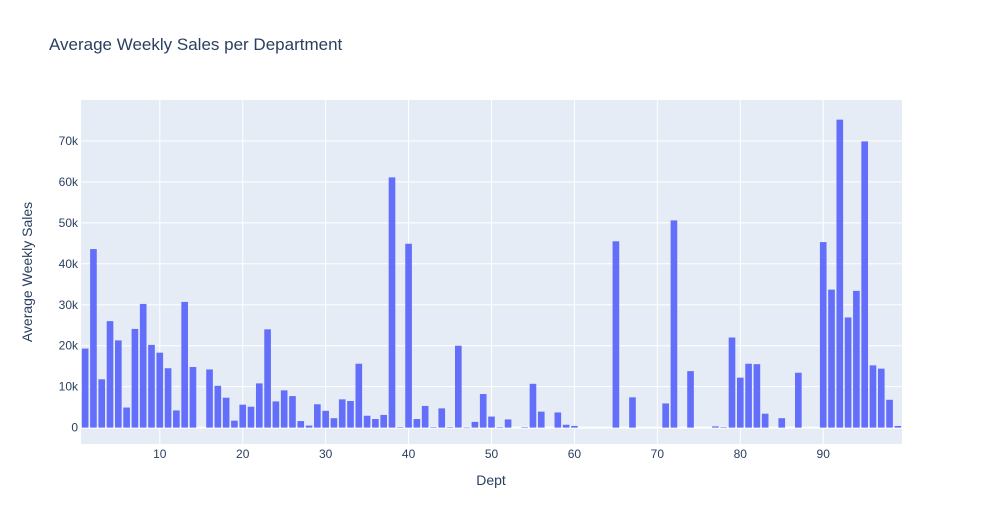  What do you see at coordinates (69, 346) in the screenshot?
I see `y-tick-label: 20k` at bounding box center [69, 346].